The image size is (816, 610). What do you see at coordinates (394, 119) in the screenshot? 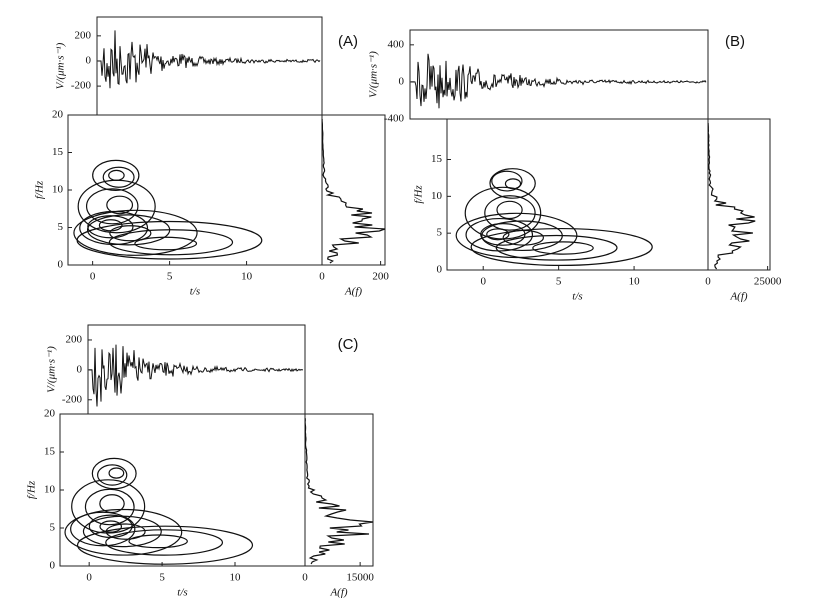
I see `y-tick-label: -400` at bounding box center [394, 119].